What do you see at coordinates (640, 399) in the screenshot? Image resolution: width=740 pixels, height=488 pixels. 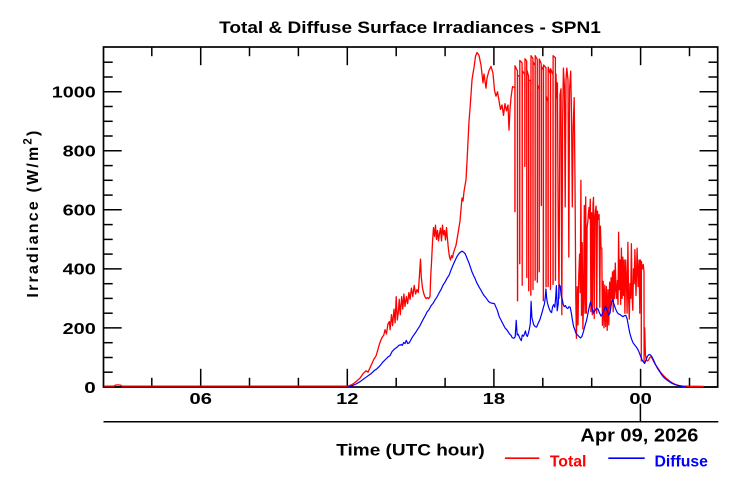 I see `svg-text: 00` at bounding box center [640, 399].